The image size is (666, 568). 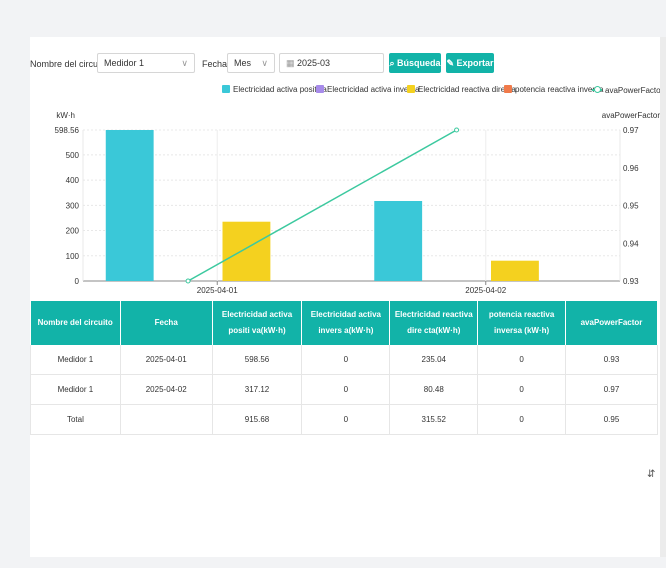 What do you see at coordinates (475, 63) in the screenshot?
I see `export-button-label: Exportar` at bounding box center [475, 63].